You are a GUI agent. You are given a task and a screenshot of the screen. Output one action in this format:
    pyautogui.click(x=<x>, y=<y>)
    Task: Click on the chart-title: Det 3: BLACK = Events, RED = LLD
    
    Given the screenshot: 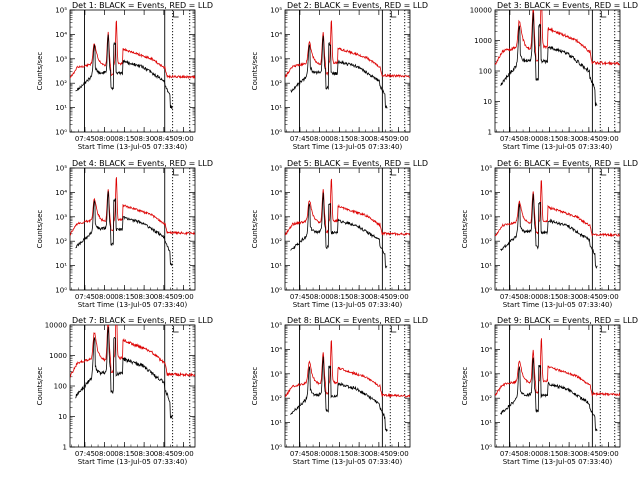 What is the action you would take?
    pyautogui.click(x=567, y=5)
    